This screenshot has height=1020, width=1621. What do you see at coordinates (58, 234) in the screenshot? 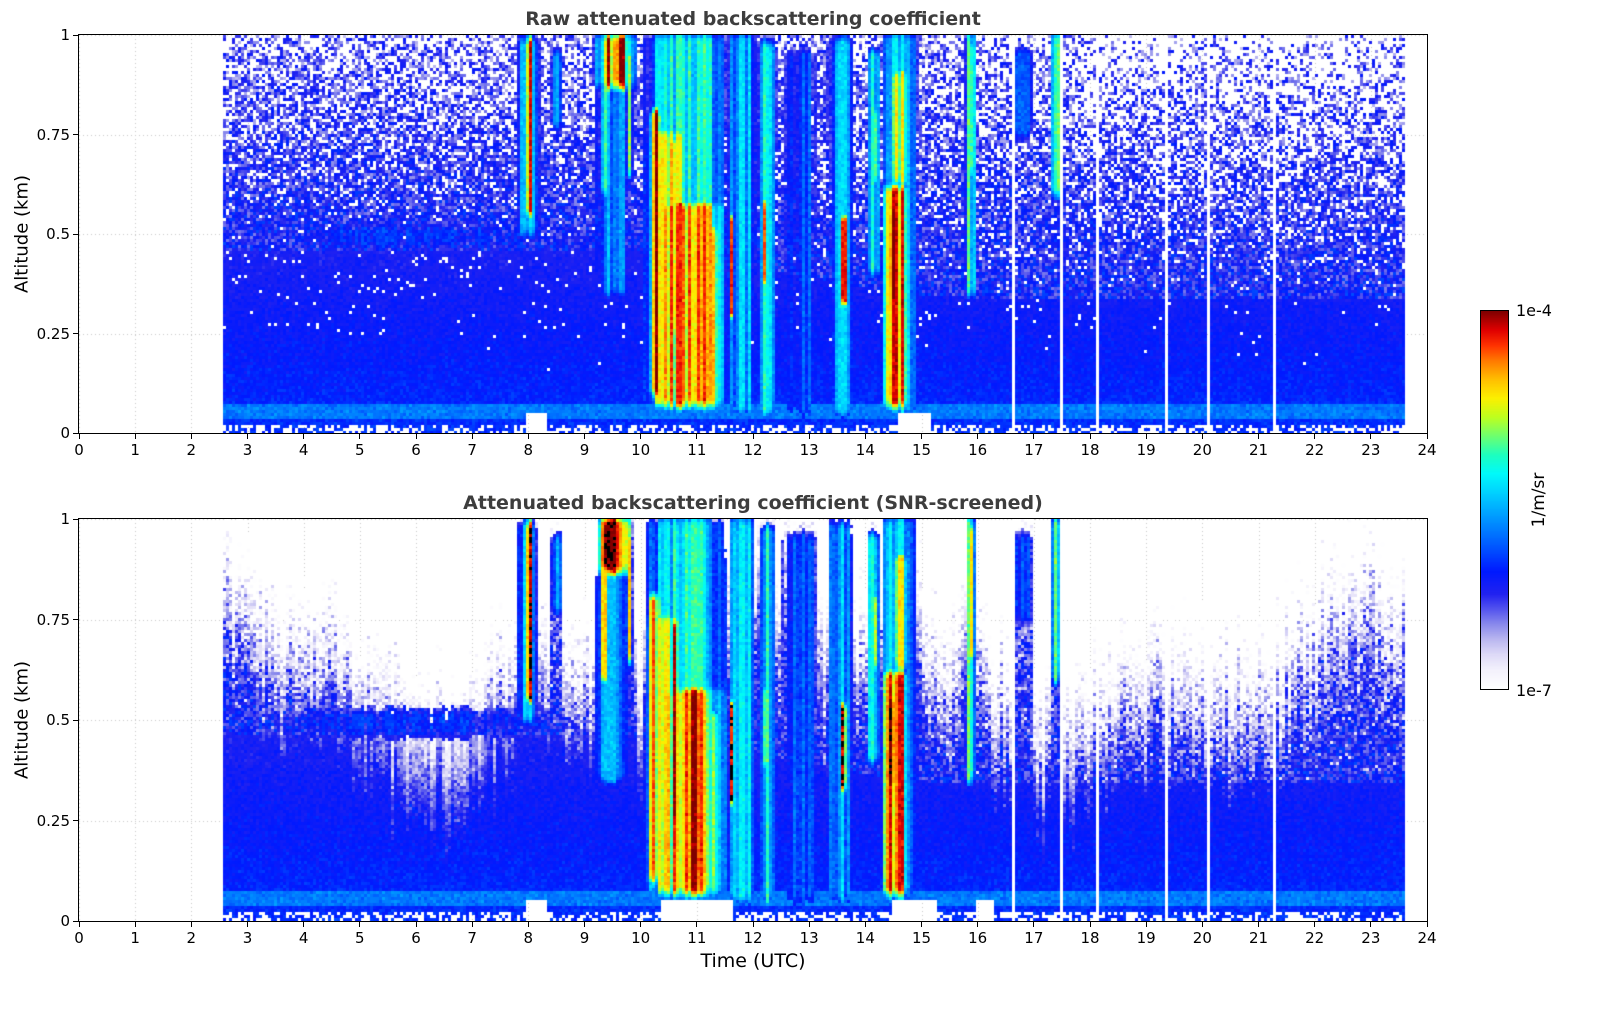
I see `y-tick-label: 0.5` at bounding box center [58, 234].